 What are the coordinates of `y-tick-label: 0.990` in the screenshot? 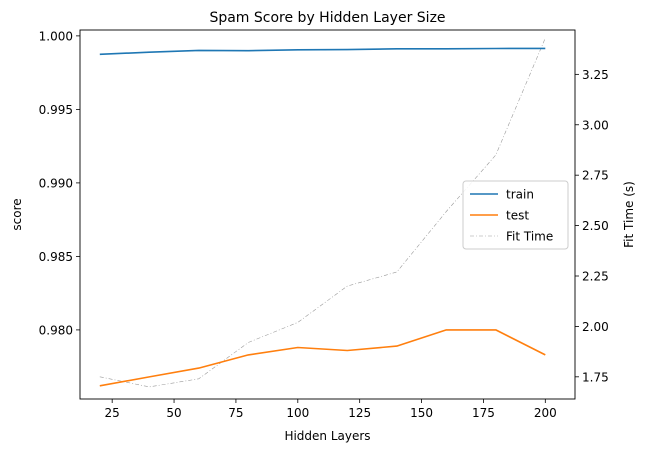 It's located at (56, 183).